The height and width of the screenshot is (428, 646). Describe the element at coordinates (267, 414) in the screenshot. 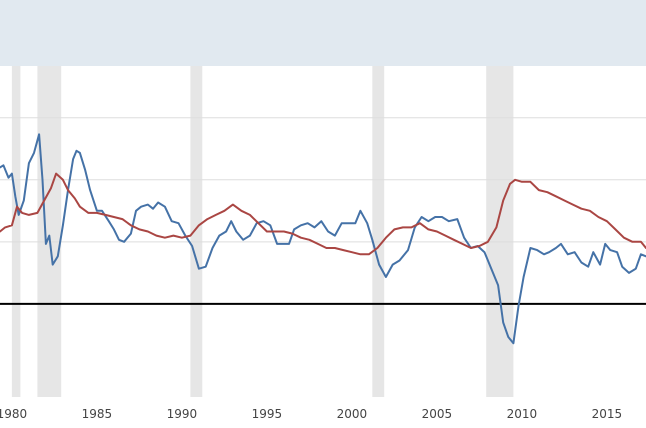

I see `x-tick-label-1995: 1995` at that location.